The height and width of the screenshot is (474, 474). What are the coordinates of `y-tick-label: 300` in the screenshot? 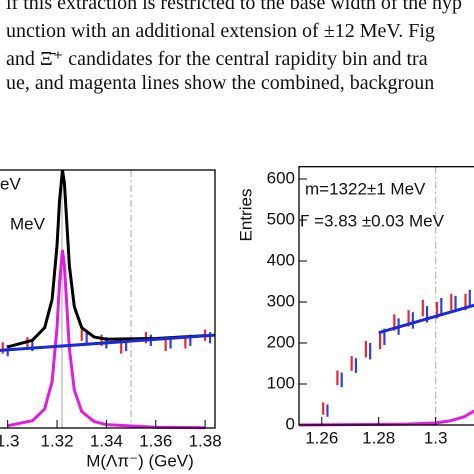 It's located at (281, 300).